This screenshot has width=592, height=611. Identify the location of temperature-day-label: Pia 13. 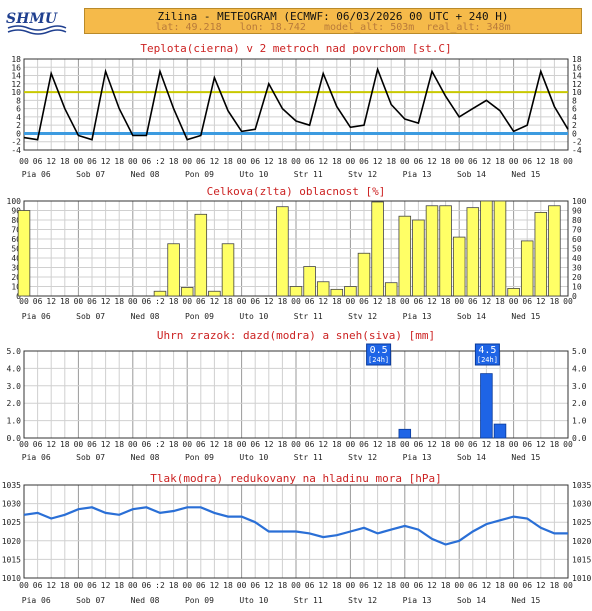
(417, 174).